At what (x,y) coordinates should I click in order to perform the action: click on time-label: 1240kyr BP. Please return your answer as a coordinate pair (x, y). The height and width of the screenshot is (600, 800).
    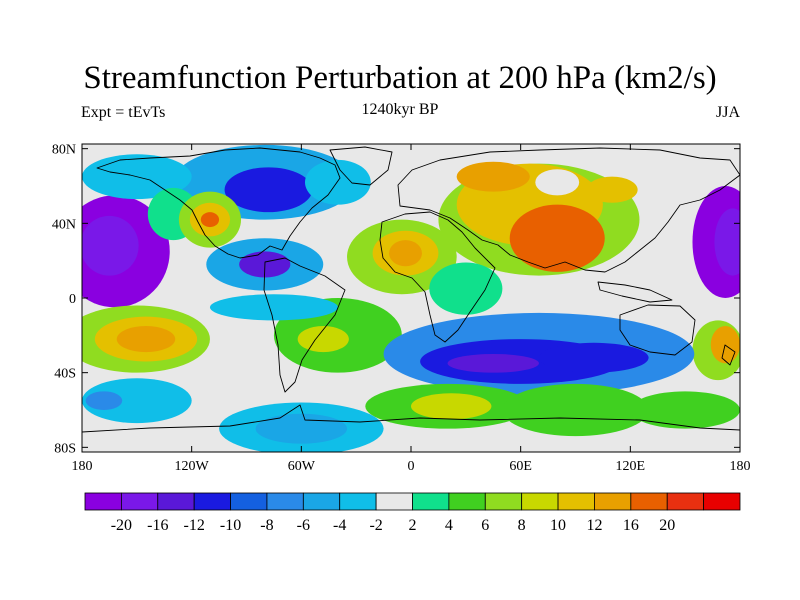
    Looking at the image, I should click on (400, 109).